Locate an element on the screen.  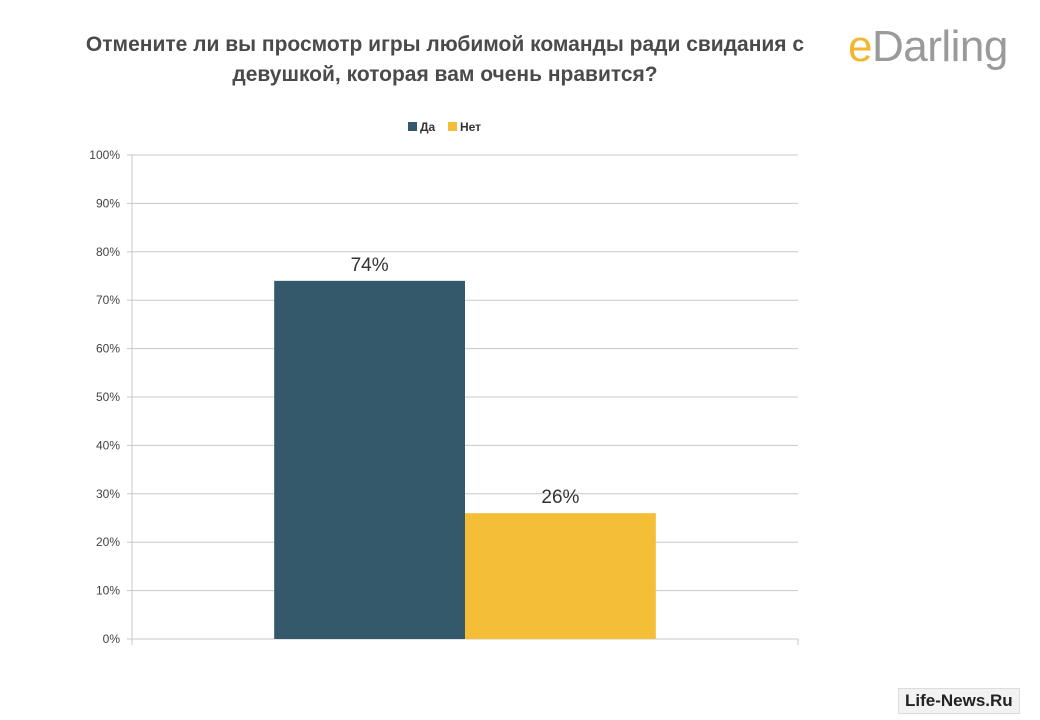
legend-label-yes: Да is located at coordinates (428, 127).